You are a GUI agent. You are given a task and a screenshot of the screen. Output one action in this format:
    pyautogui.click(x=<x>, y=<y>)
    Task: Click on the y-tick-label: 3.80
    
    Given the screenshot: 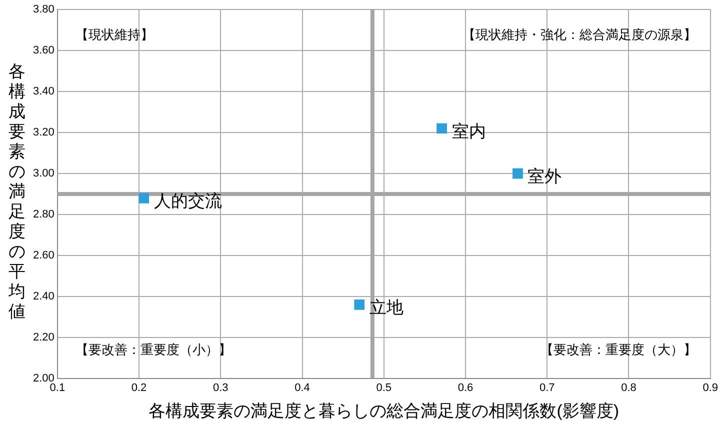 What is the action you would take?
    pyautogui.click(x=43, y=10)
    